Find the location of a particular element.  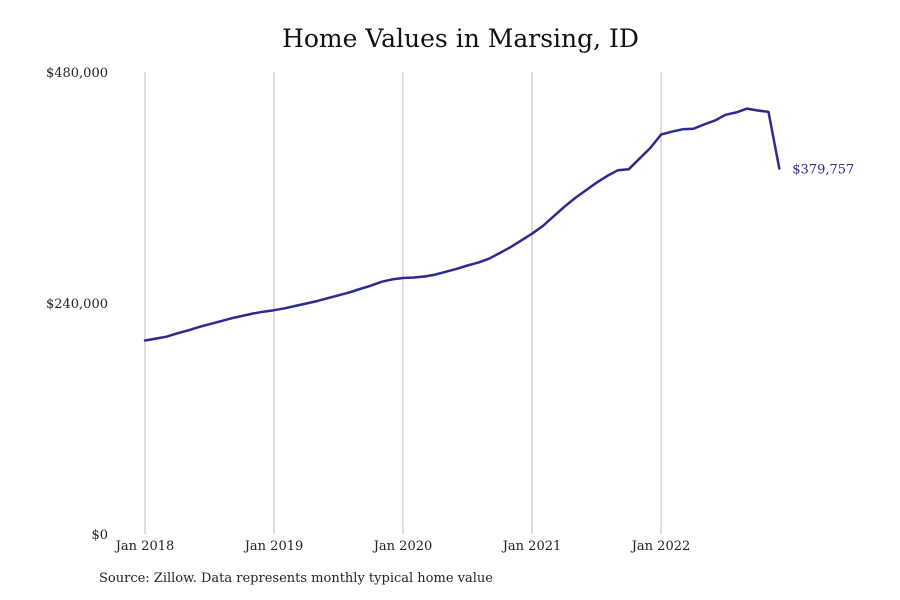

x-tick-label: Jan 2019 is located at coordinates (273, 546).